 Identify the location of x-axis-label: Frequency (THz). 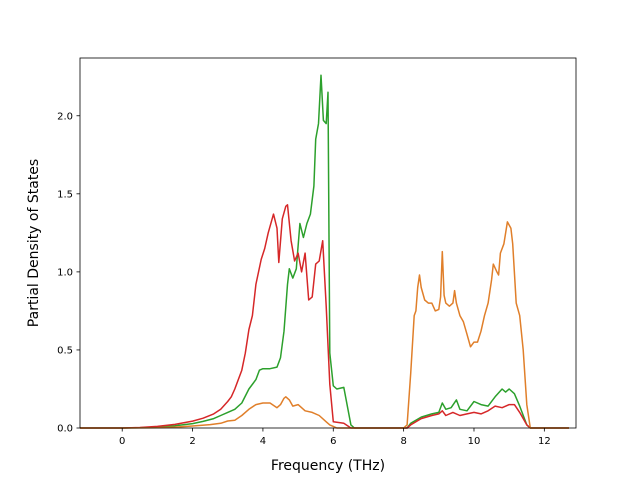
(328, 466).